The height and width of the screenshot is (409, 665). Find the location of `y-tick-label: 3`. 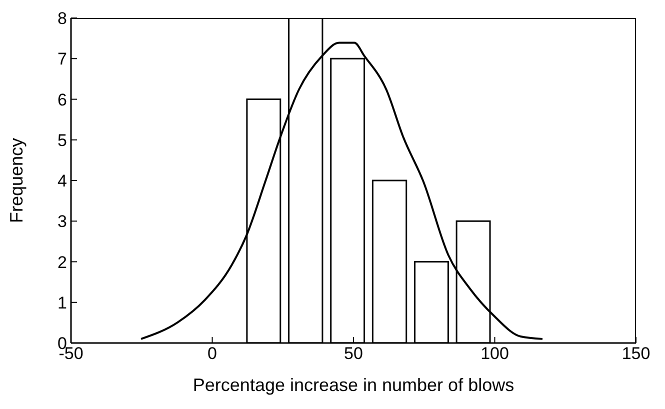

y-tick-label: 3 is located at coordinates (62, 222).